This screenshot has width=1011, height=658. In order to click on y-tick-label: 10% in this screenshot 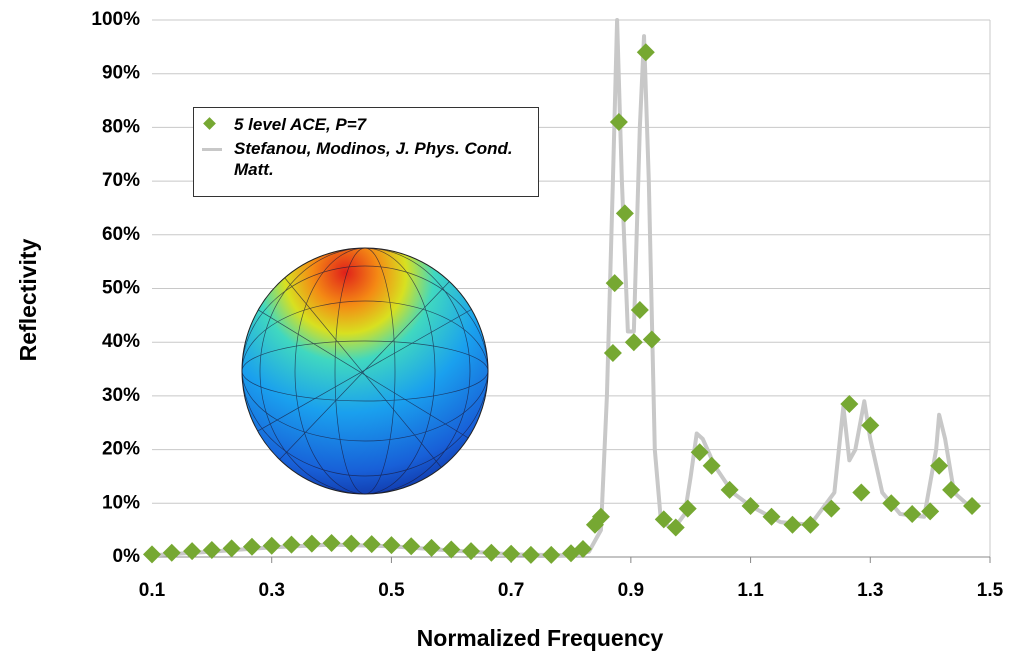, I will do `click(121, 502)`.